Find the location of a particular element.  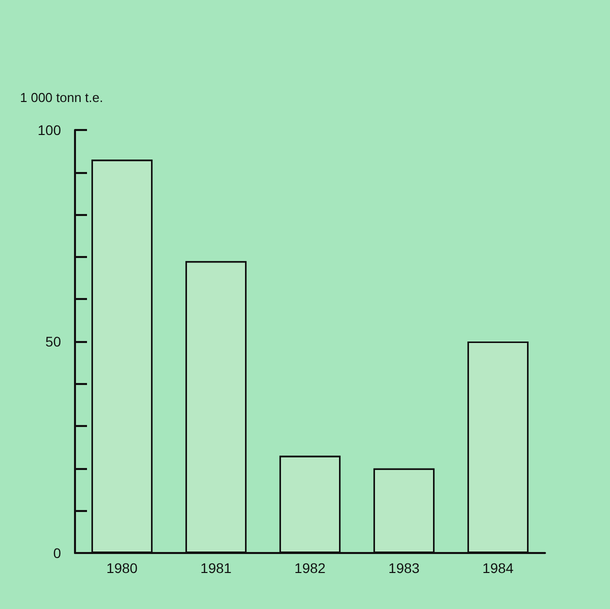

y-tick-label: 50 is located at coordinates (53, 342).